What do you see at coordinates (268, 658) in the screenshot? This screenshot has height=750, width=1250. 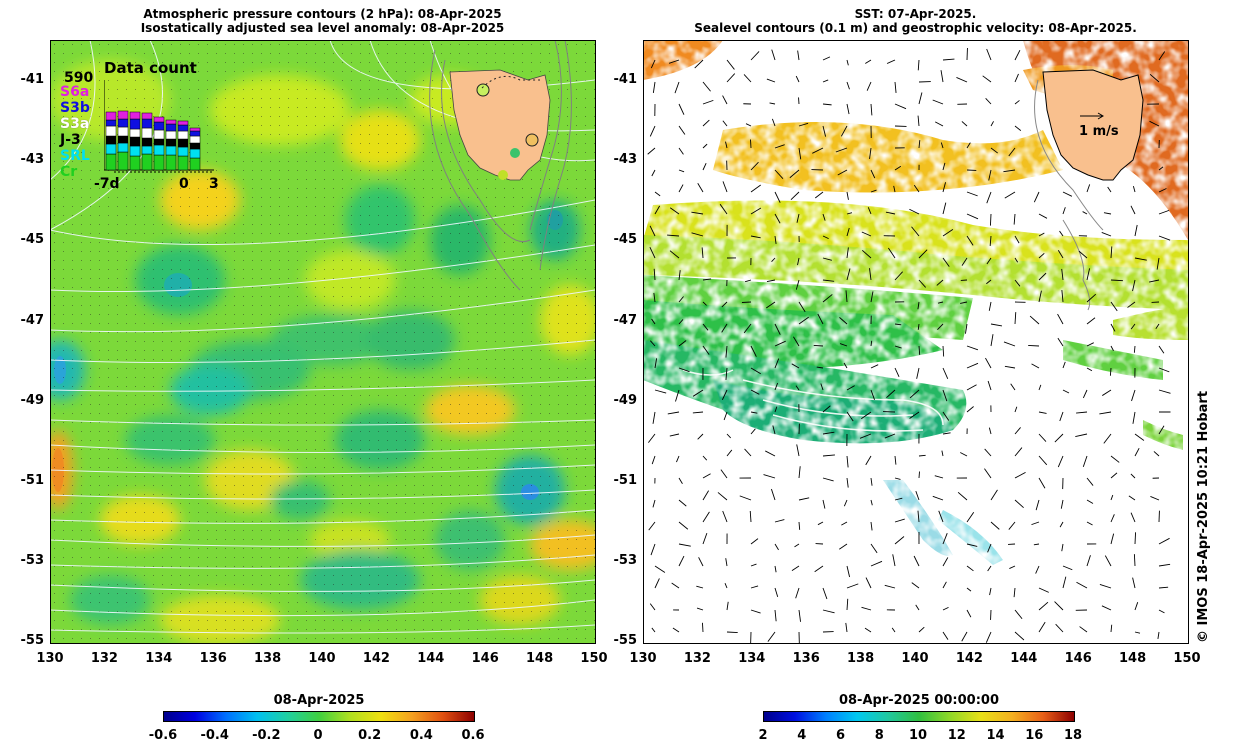 I see `lon-tick-left: 138` at bounding box center [268, 658].